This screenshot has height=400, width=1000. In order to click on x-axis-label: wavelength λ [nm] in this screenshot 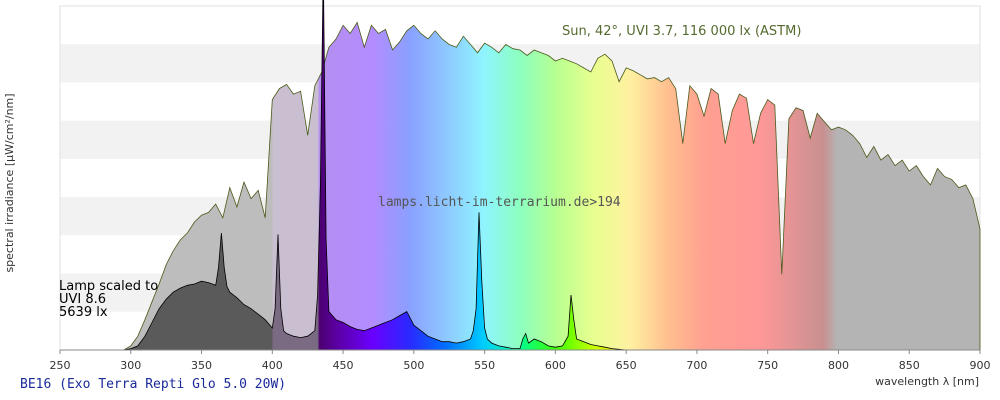, I will do `click(927, 381)`.